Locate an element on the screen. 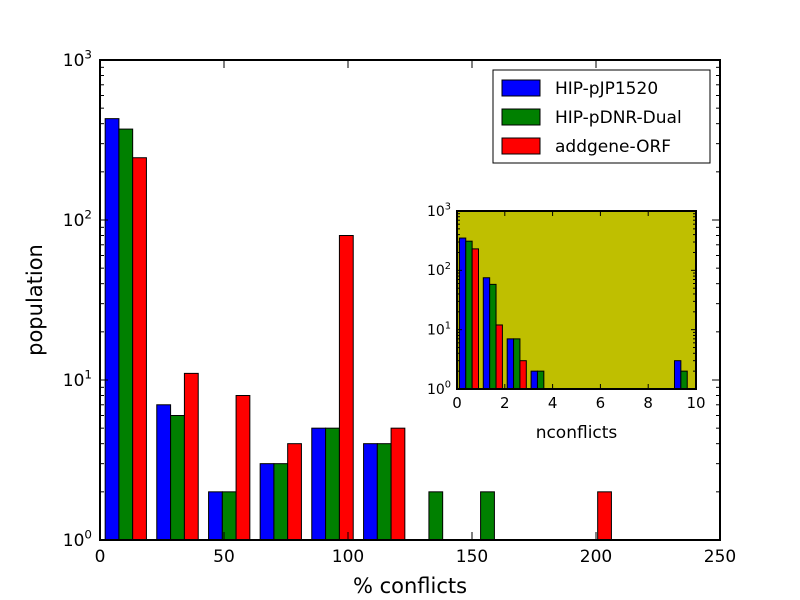 This screenshot has width=800, height=600. y-tick-label: 10⁰ is located at coordinates (77, 539).